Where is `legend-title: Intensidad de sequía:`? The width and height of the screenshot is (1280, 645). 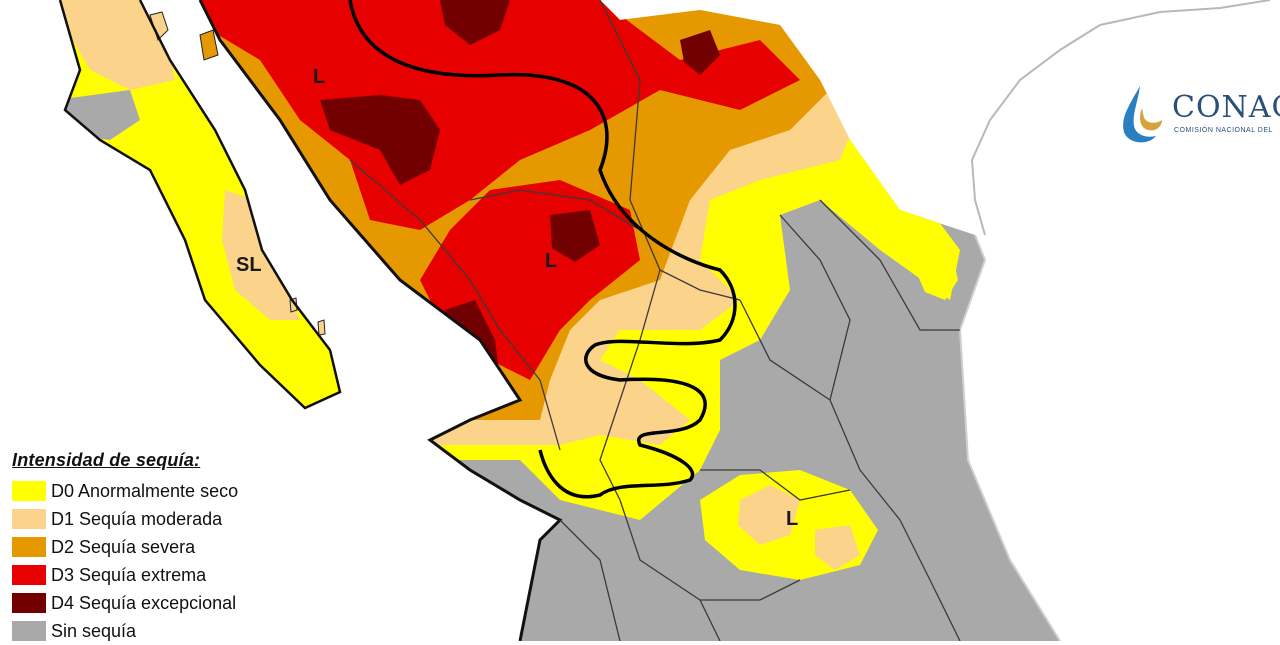
legend-title: Intensidad de sequía: is located at coordinates (106, 460).